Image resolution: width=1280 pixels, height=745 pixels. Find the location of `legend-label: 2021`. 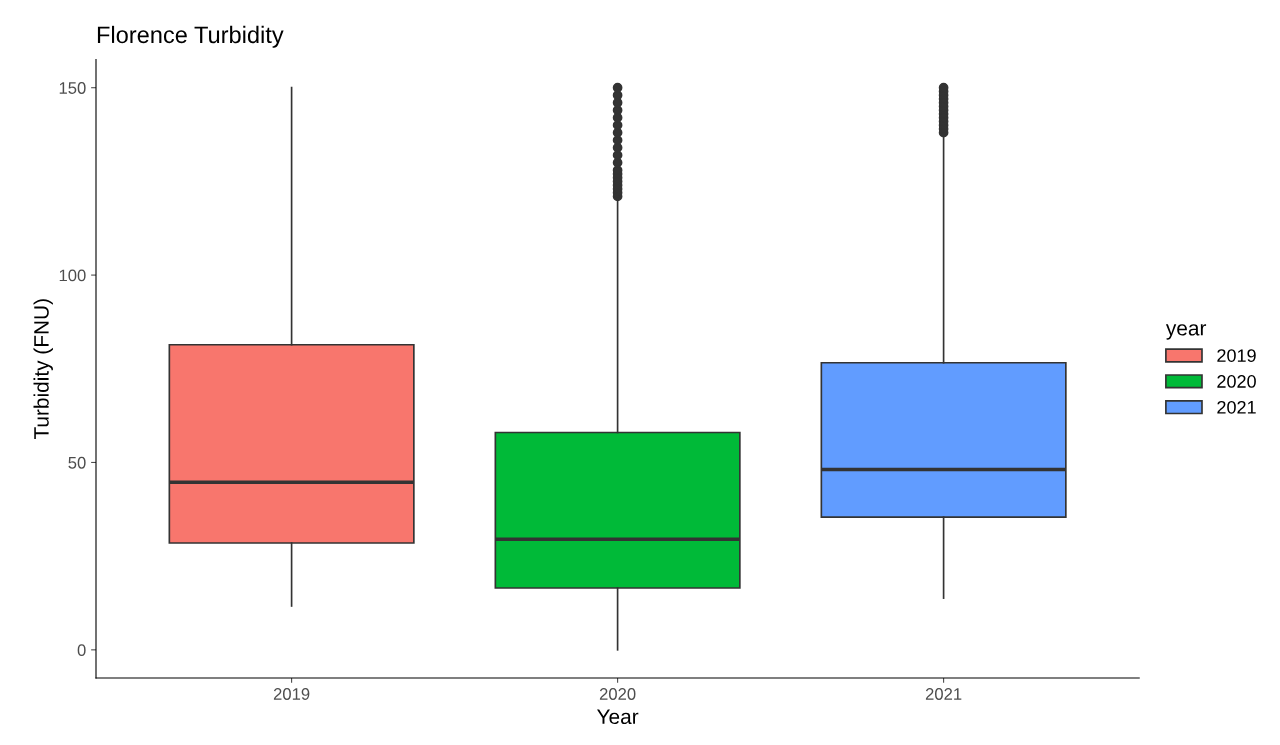

legend-label: 2021 is located at coordinates (1236, 407).